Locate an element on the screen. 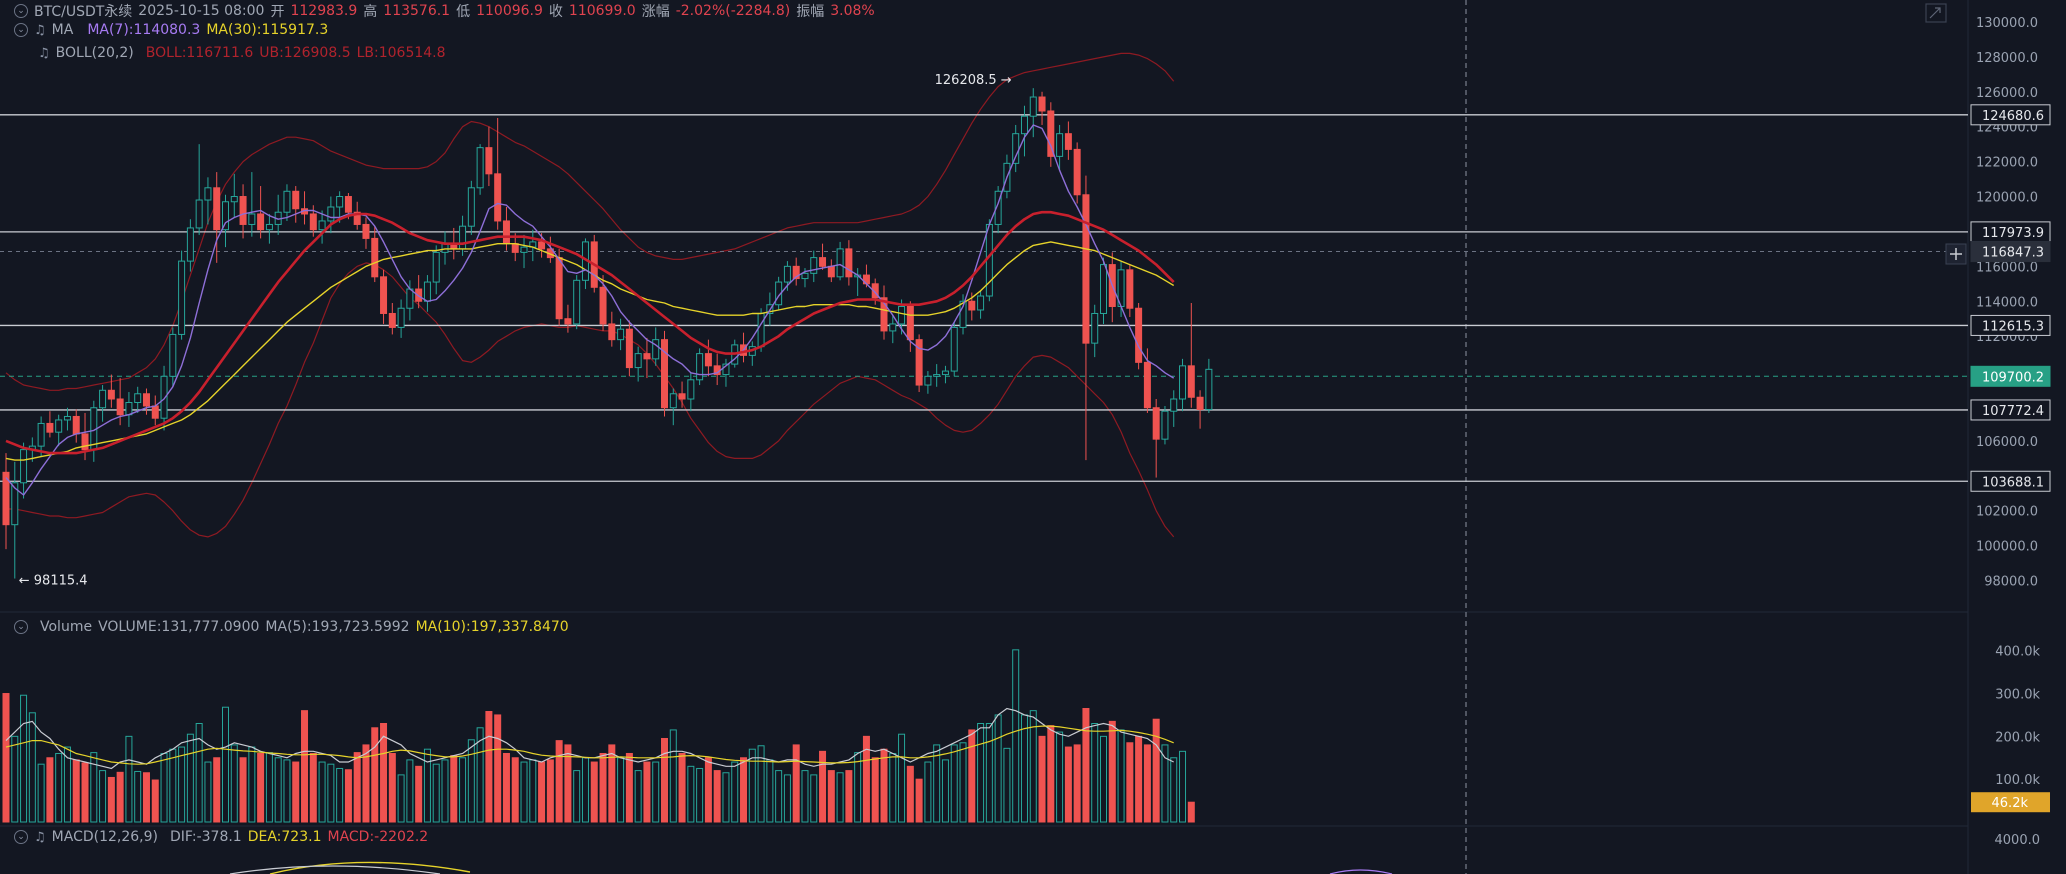 The width and height of the screenshot is (2066, 874). ma7-value: MA(7):114080.3 is located at coordinates (144, 30).